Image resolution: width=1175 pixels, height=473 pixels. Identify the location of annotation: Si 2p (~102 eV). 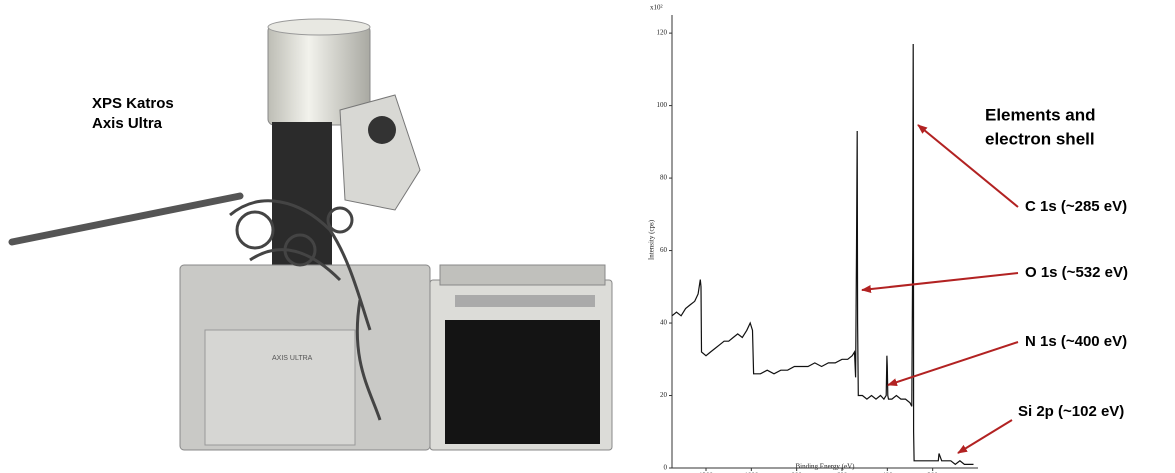
(1071, 411).